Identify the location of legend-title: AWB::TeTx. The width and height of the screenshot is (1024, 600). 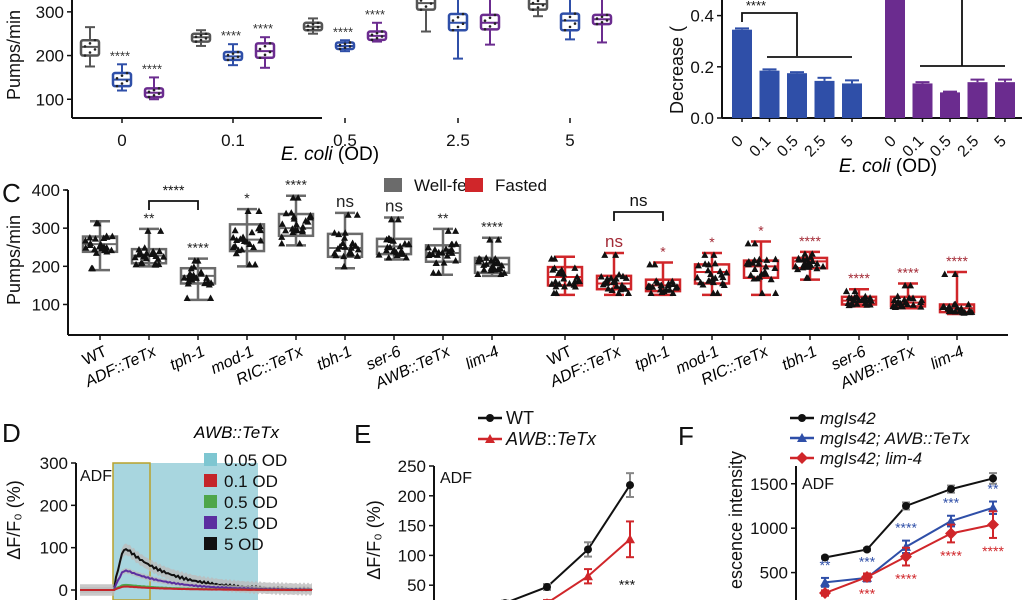
(236, 432).